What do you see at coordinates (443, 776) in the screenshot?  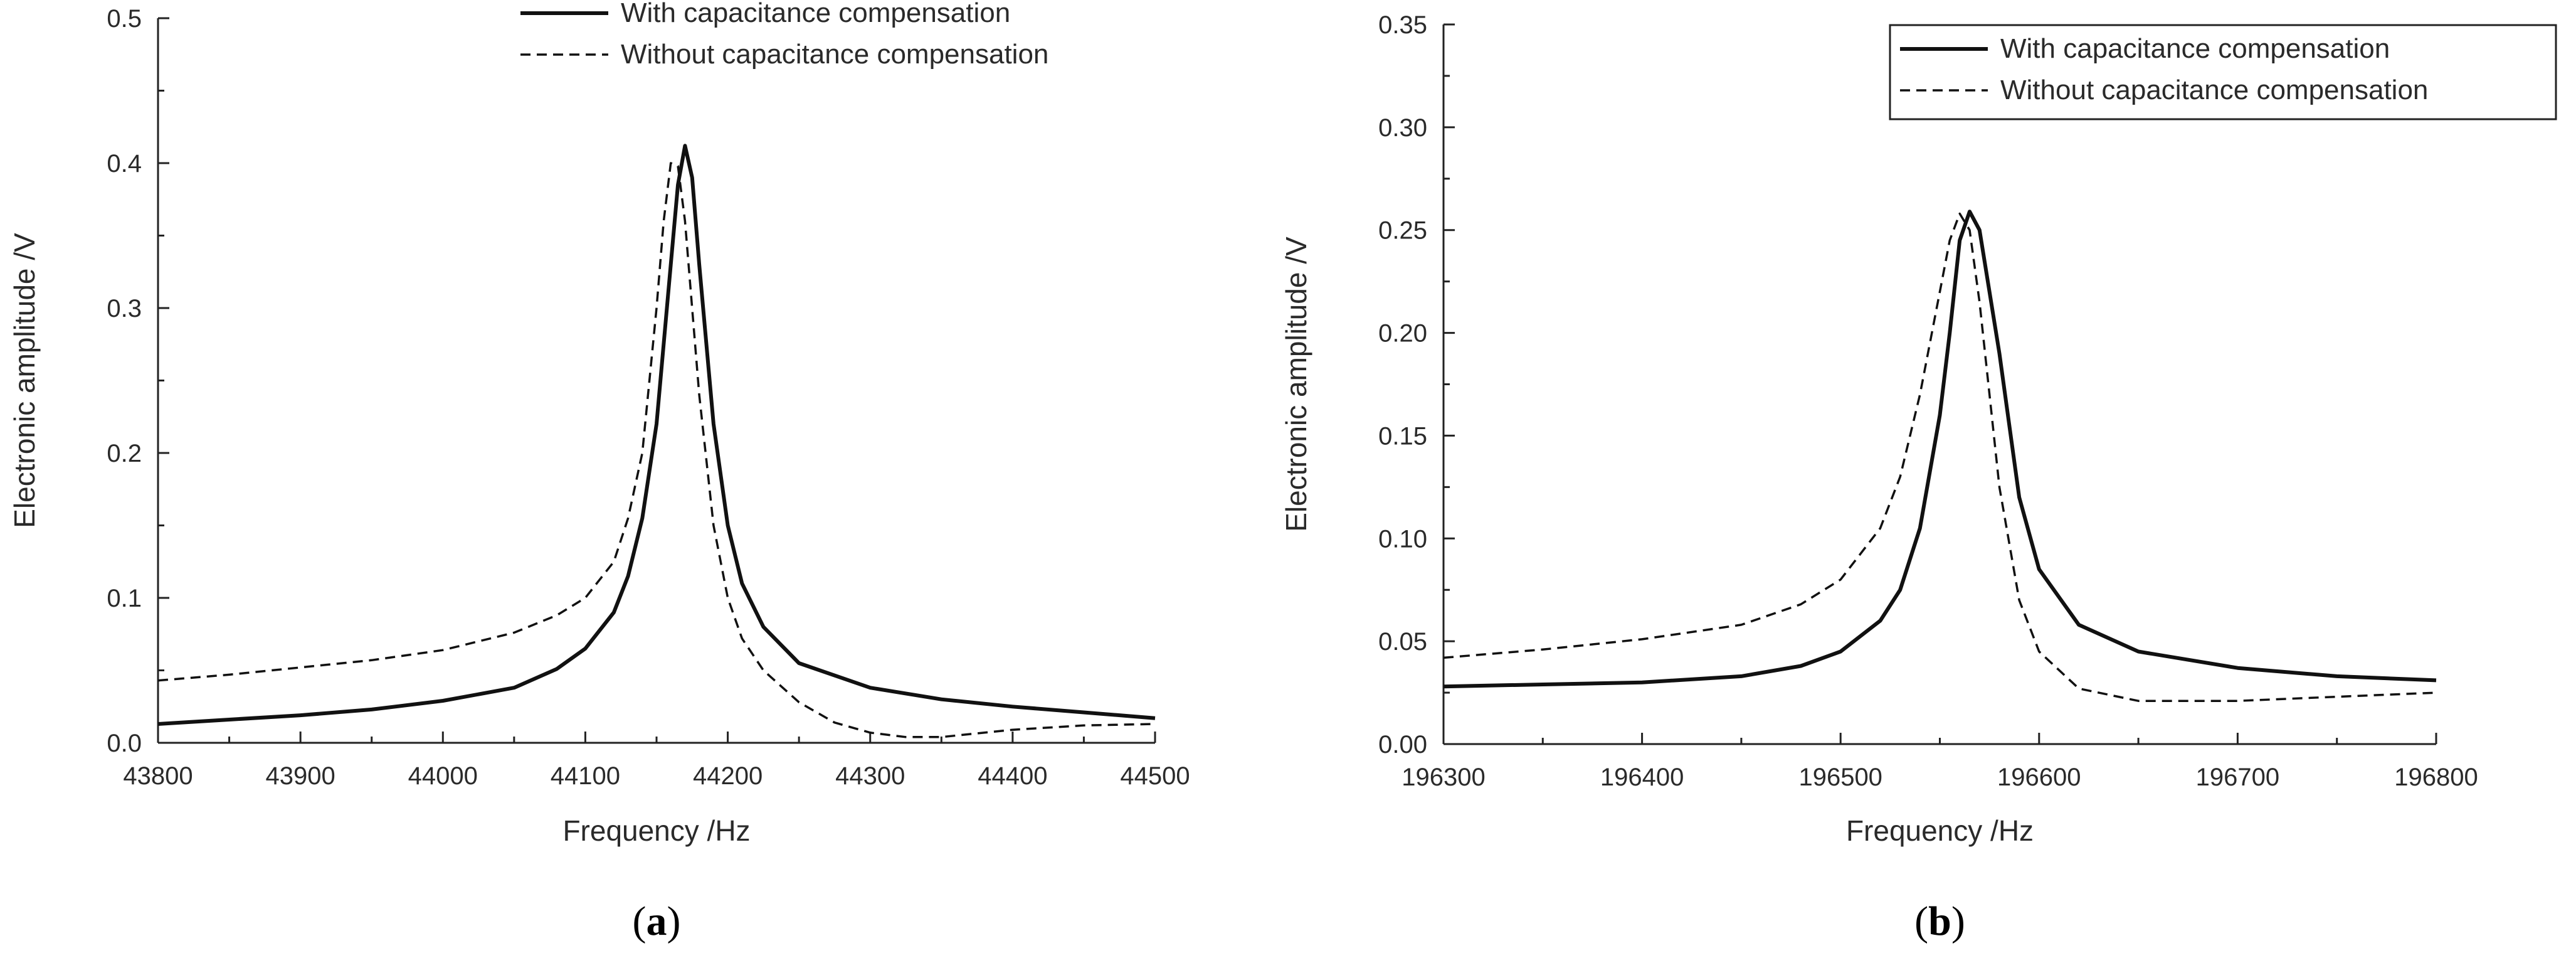 I see `x-tick-label: 44000` at bounding box center [443, 776].